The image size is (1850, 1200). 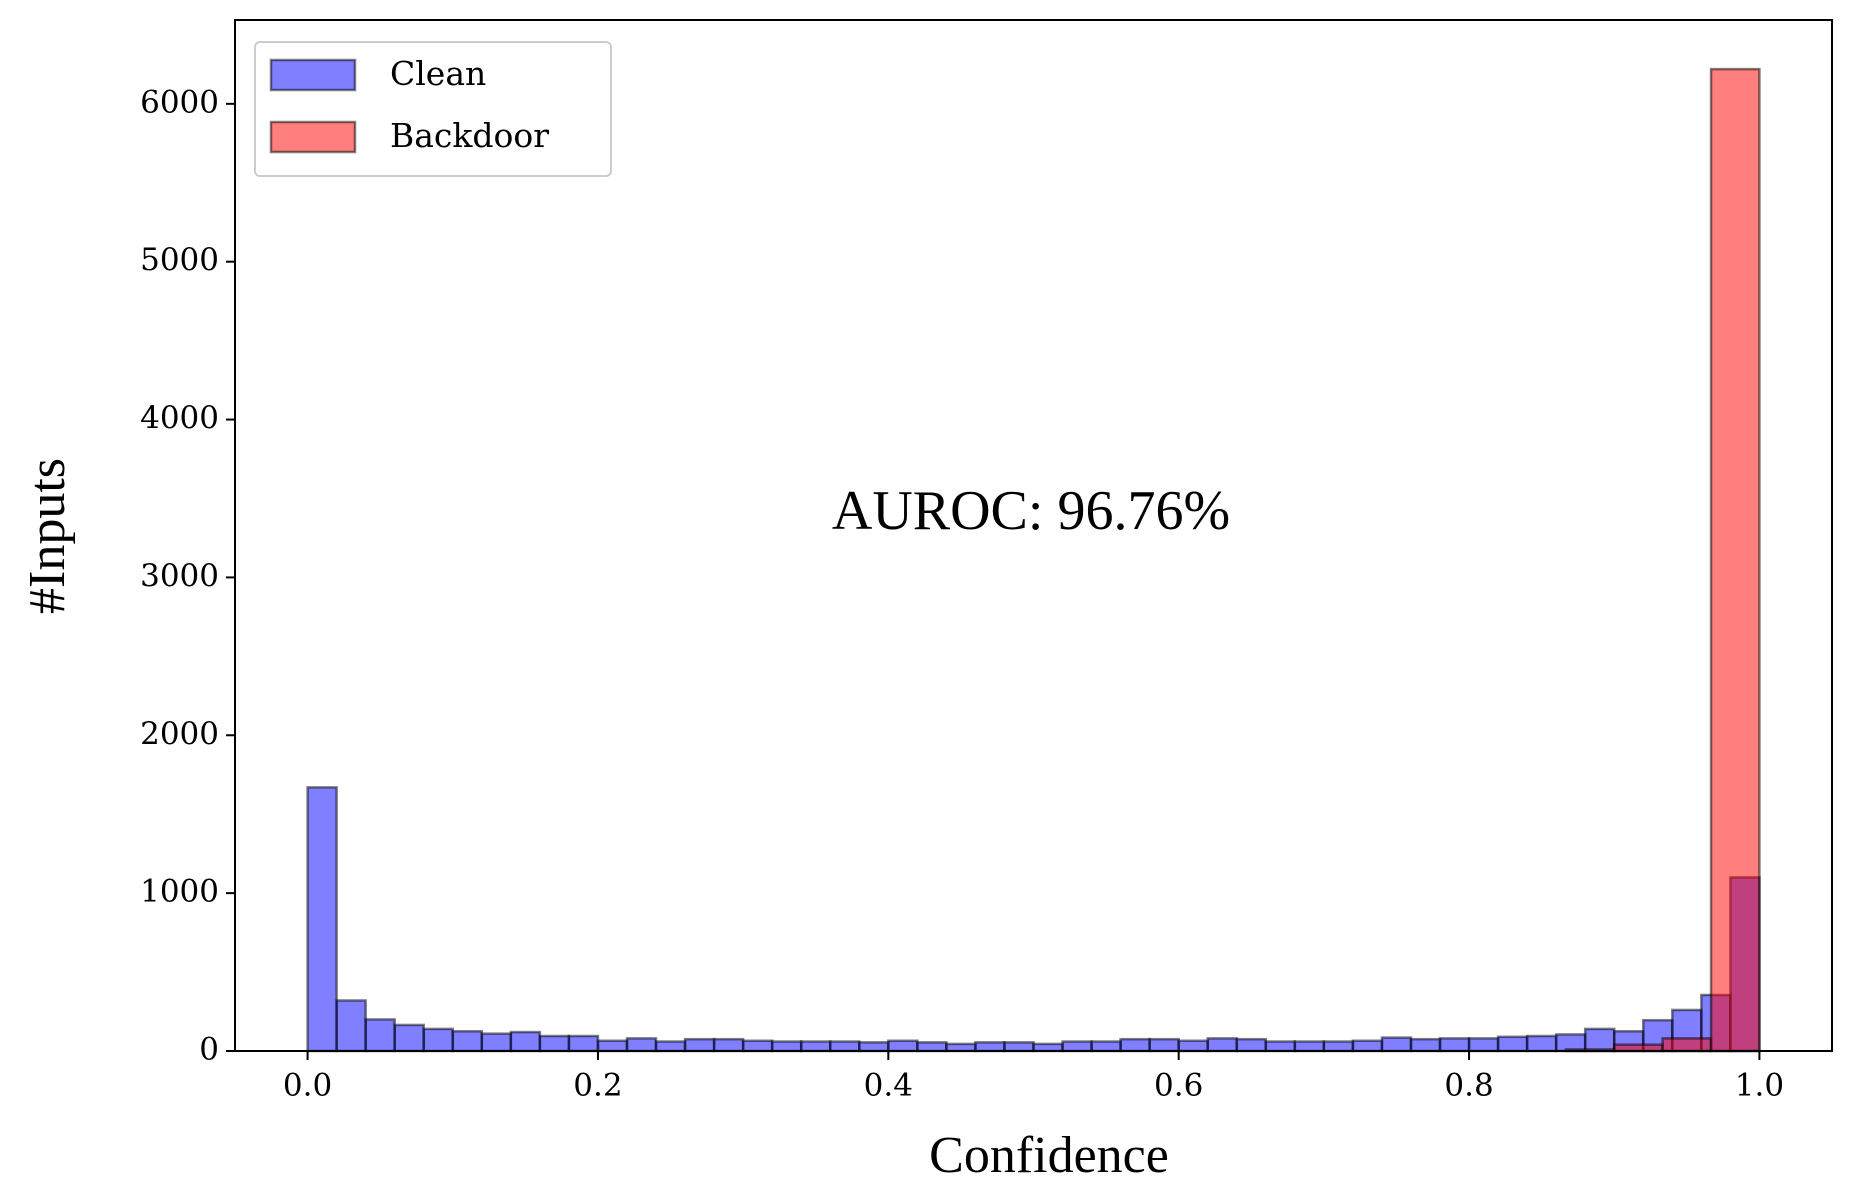 I want to click on x-tick-label: 0.0, so click(x=307, y=1086).